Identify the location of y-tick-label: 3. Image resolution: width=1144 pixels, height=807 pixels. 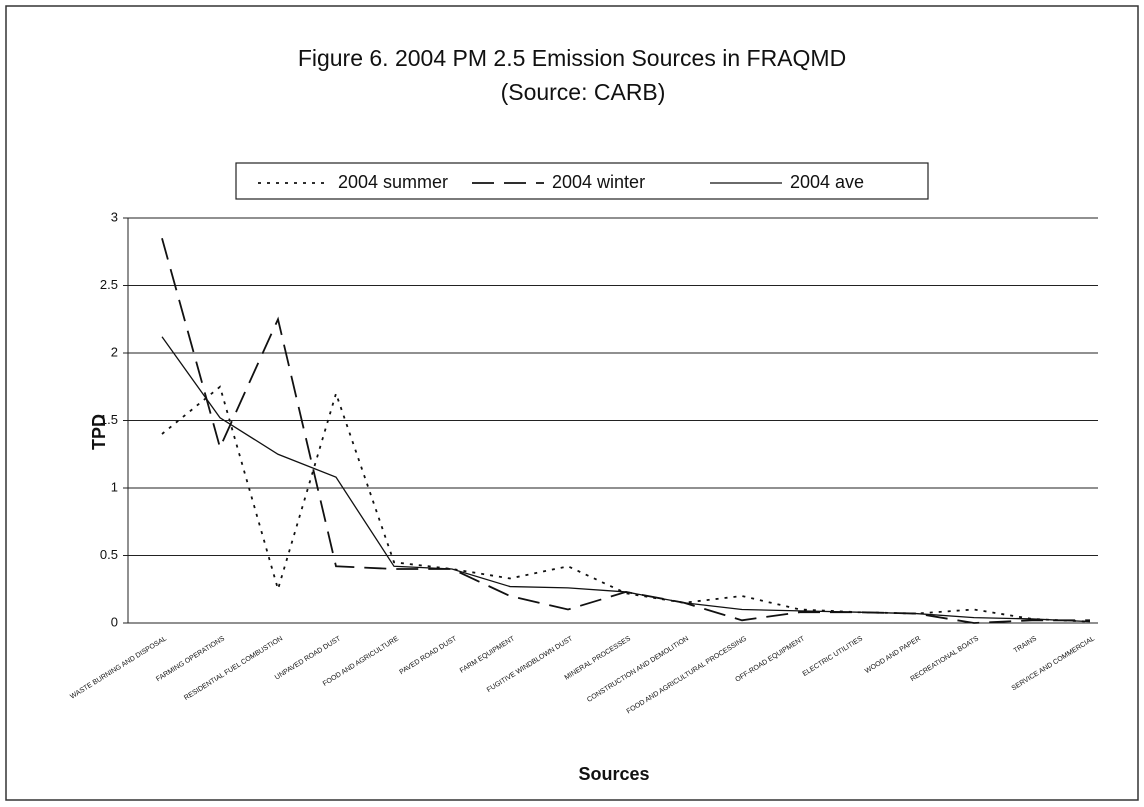
(114, 216).